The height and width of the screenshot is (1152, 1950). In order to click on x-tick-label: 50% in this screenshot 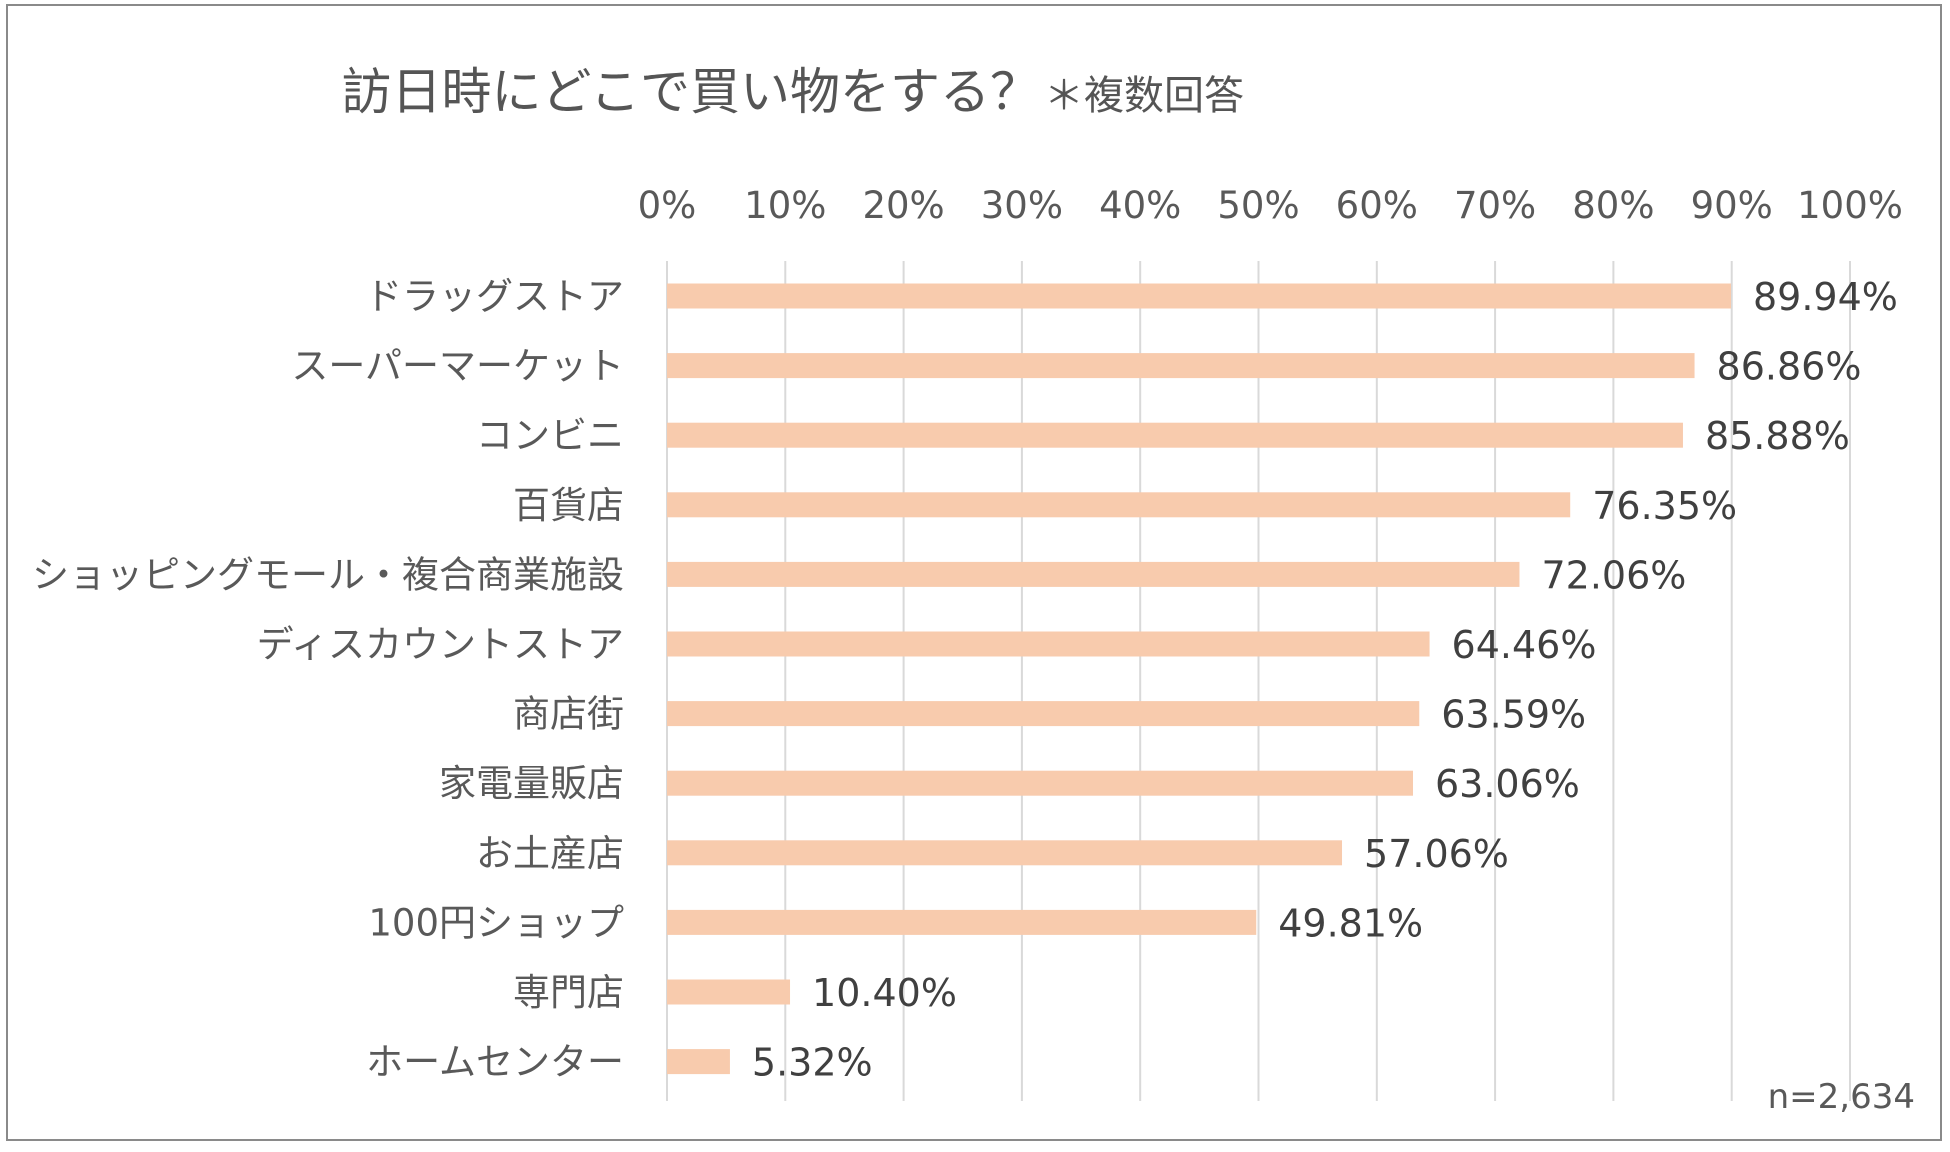, I will do `click(1258, 205)`.